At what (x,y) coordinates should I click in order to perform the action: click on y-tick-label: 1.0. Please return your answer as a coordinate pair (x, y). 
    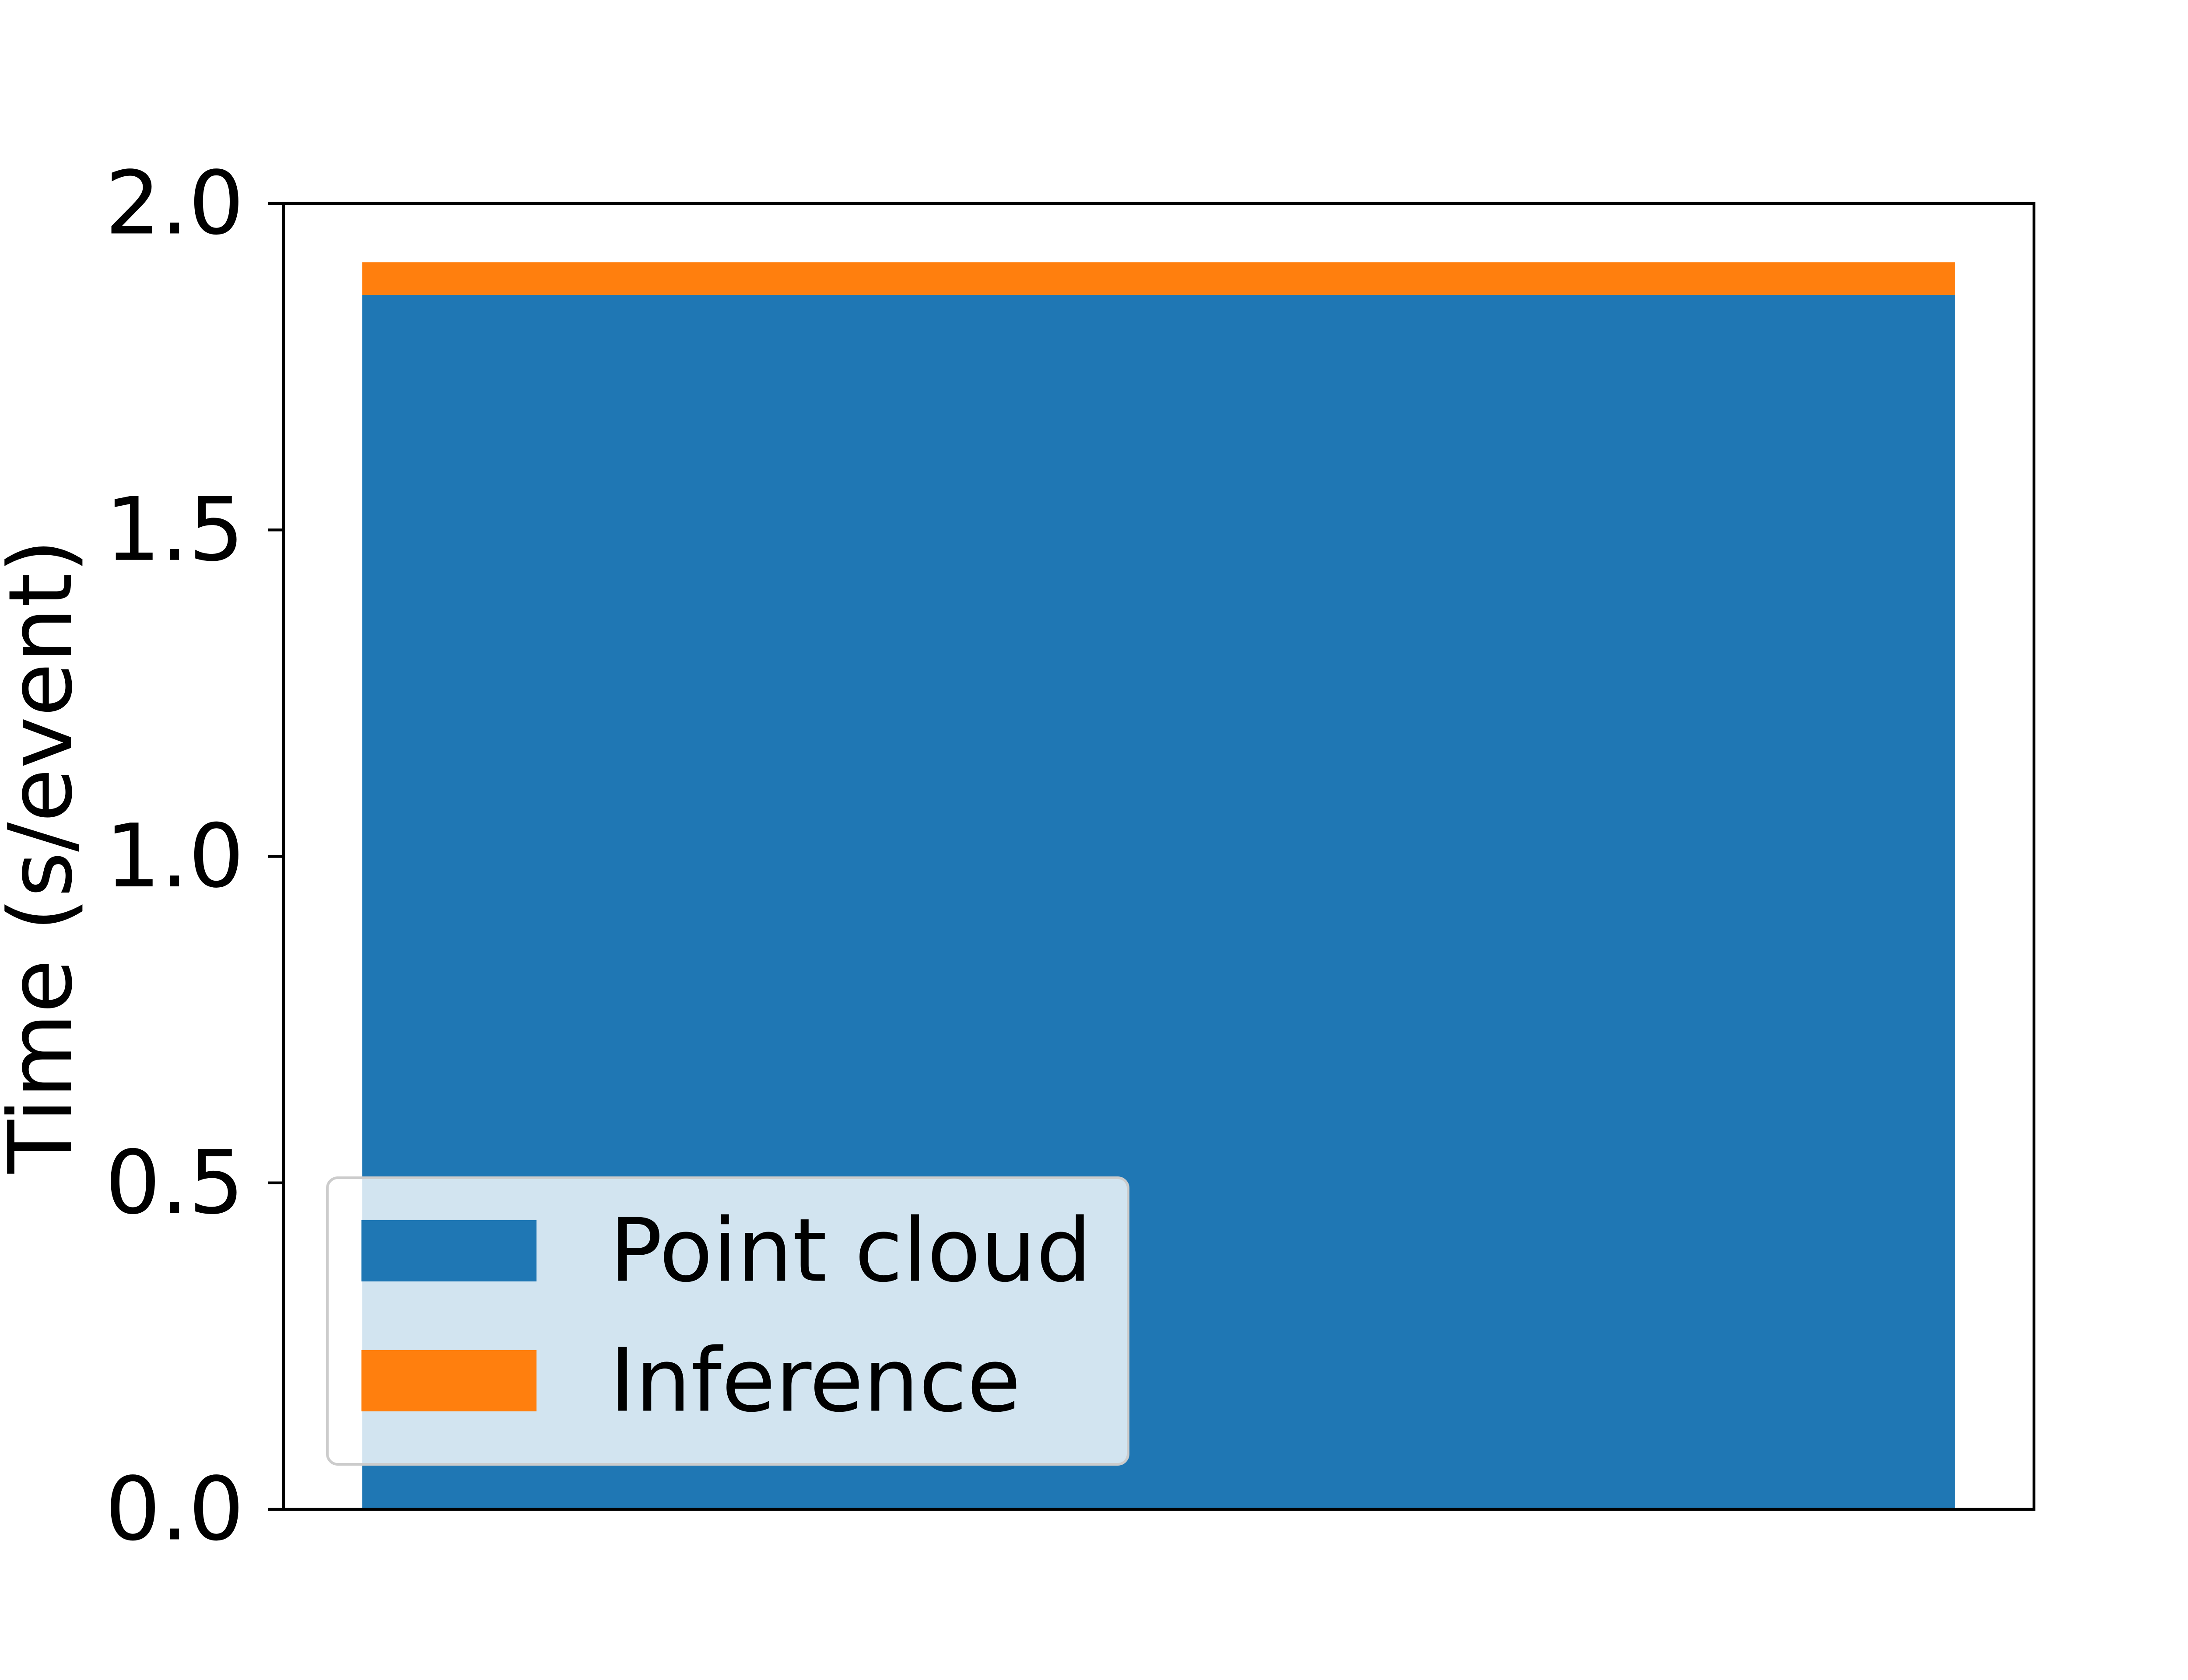
    Looking at the image, I should click on (174, 856).